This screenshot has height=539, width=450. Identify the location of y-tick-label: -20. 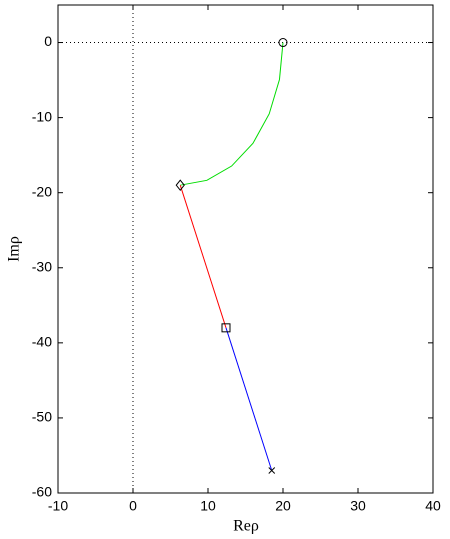
(42, 191).